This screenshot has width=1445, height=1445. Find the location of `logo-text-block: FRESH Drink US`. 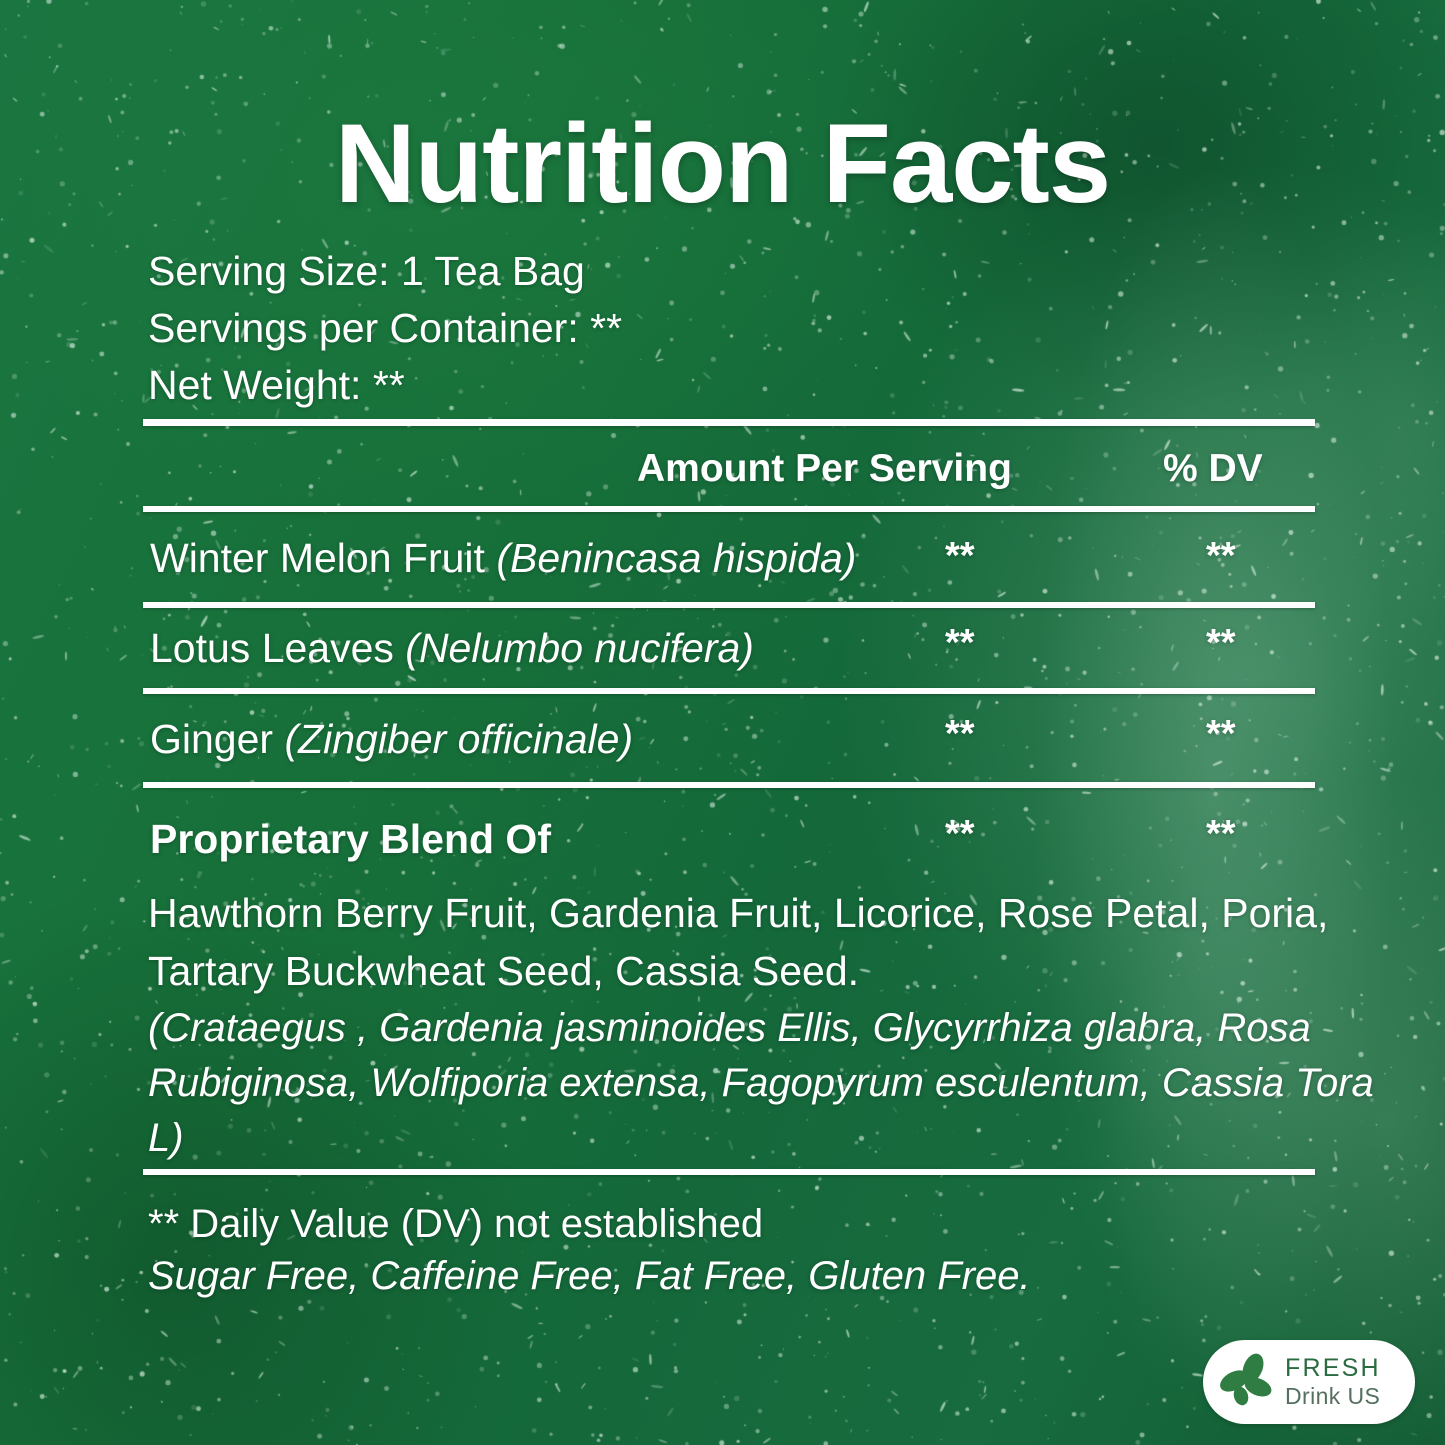

logo-text-block: FRESH Drink US is located at coordinates (1333, 1382).